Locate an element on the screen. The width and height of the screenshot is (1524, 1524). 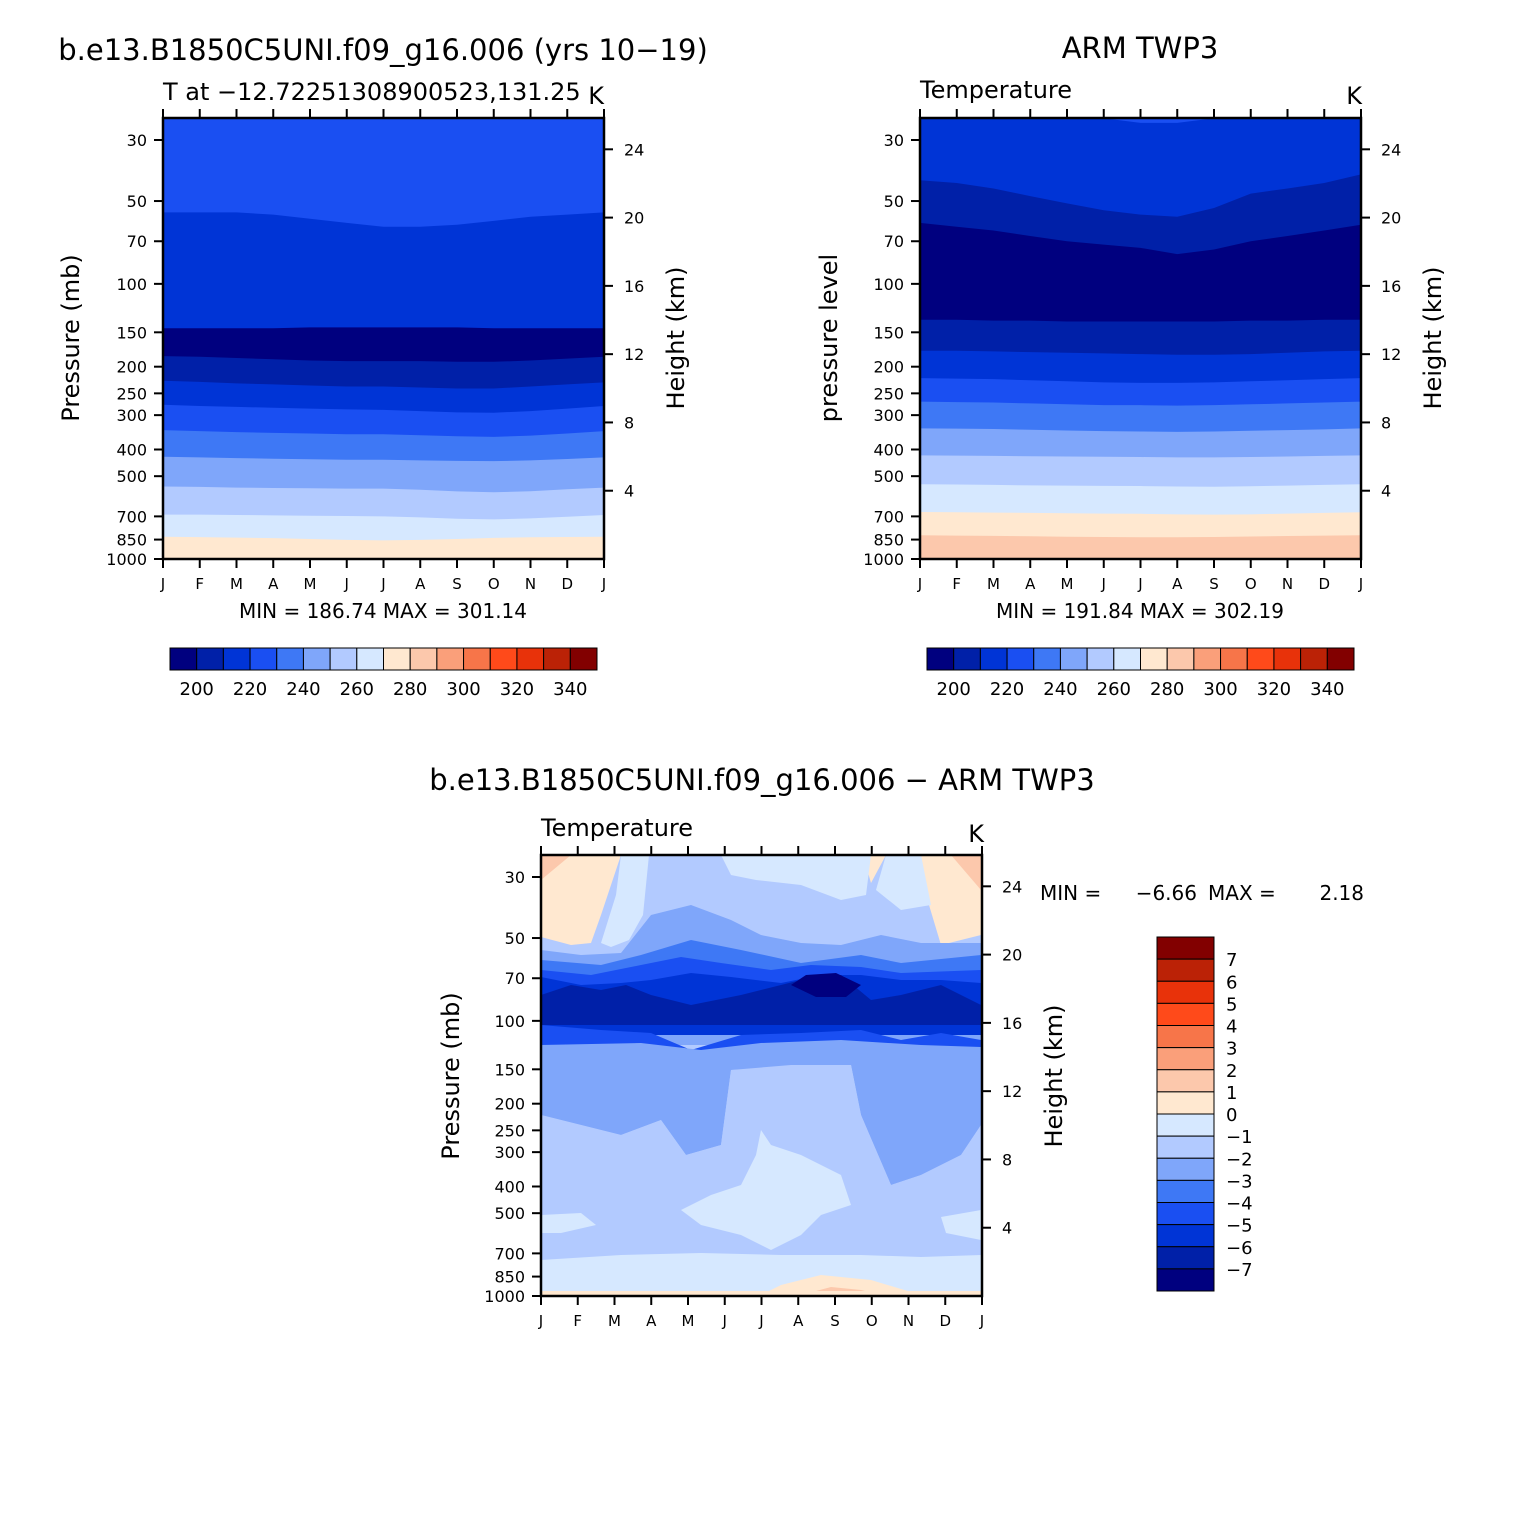
colorbar-label: 340 is located at coordinates (570, 689).